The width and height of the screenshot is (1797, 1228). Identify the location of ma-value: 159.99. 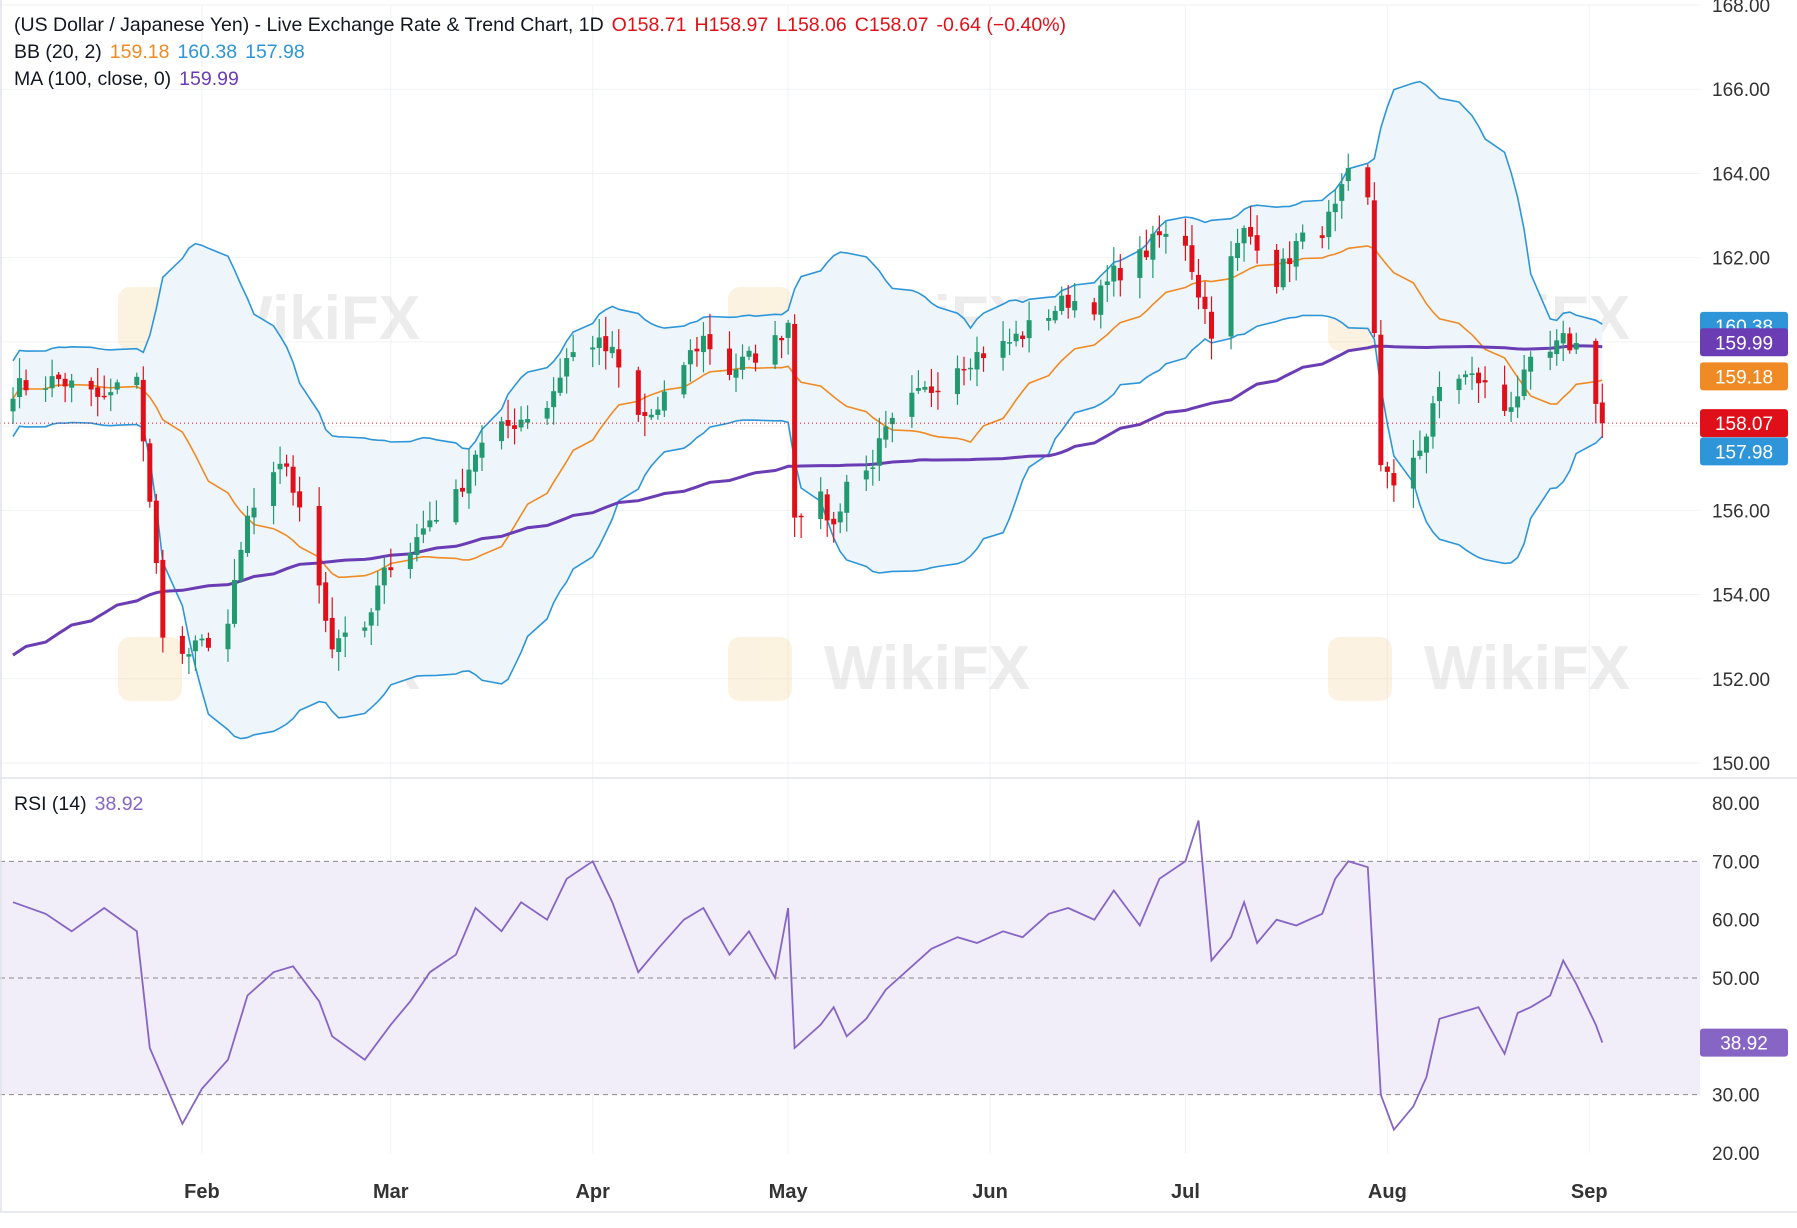
(209, 79).